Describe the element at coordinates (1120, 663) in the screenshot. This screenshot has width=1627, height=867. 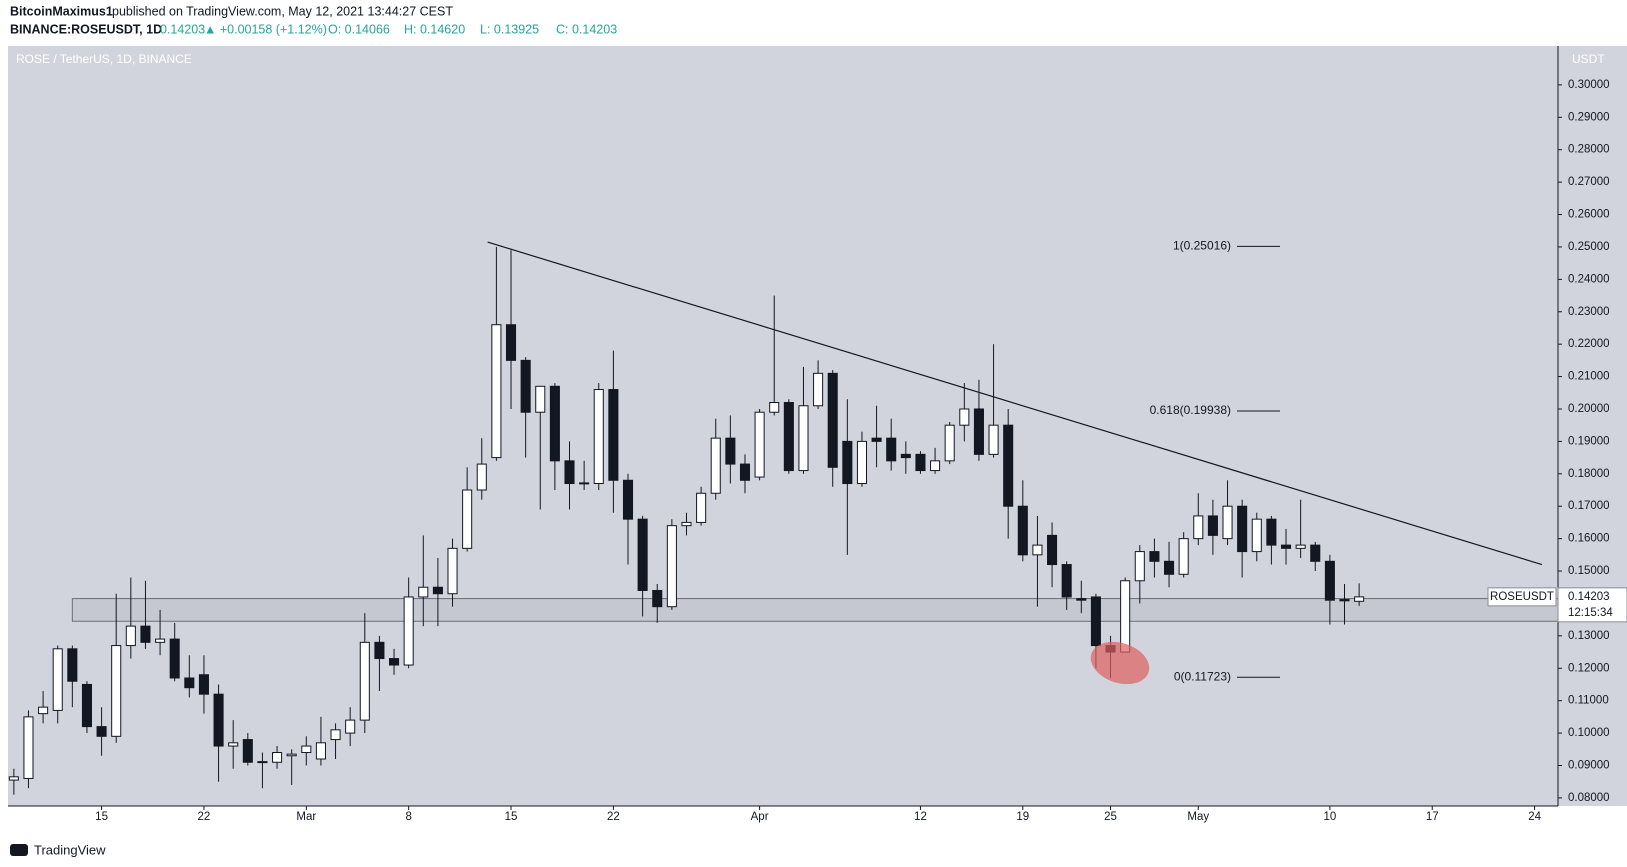
I see `highlight-ellipse` at that location.